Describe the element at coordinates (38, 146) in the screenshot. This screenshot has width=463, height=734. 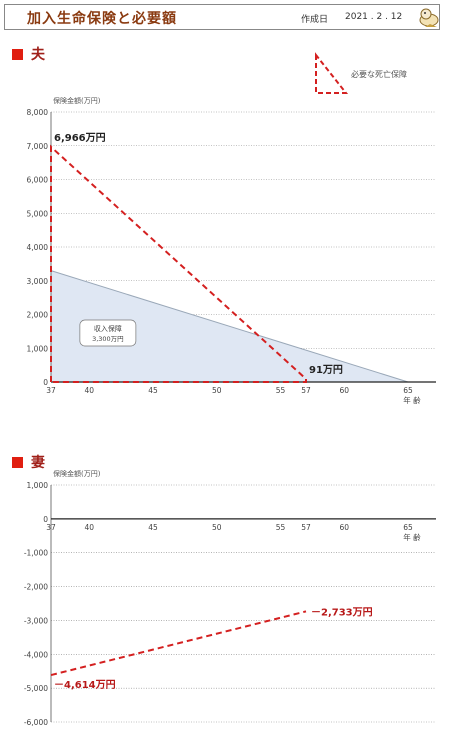
I see `y-tick-label: 7,000` at that location.